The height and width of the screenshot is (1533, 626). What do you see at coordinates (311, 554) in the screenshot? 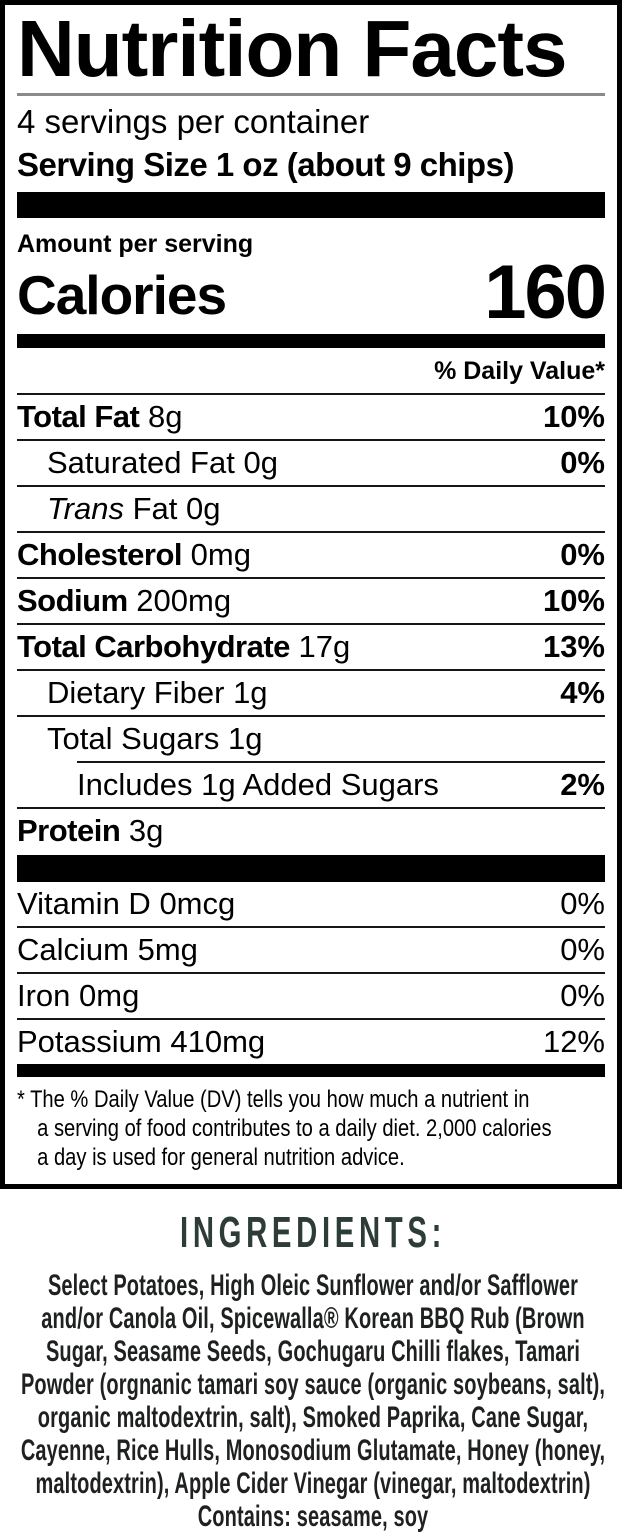
I see `nutrient-row-cholesterol: Cholesterol 0mg 0%` at bounding box center [311, 554].